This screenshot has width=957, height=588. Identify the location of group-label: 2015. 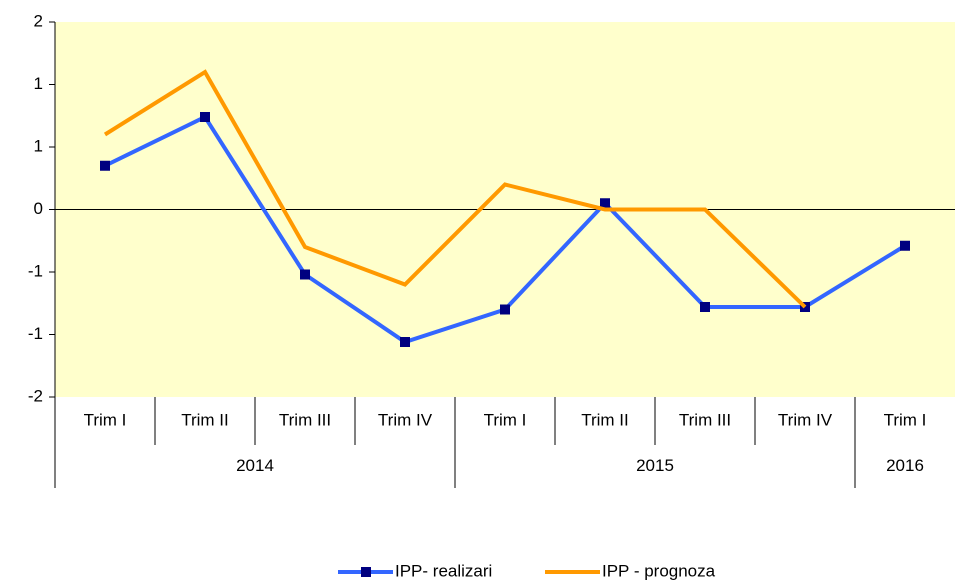
(655, 465).